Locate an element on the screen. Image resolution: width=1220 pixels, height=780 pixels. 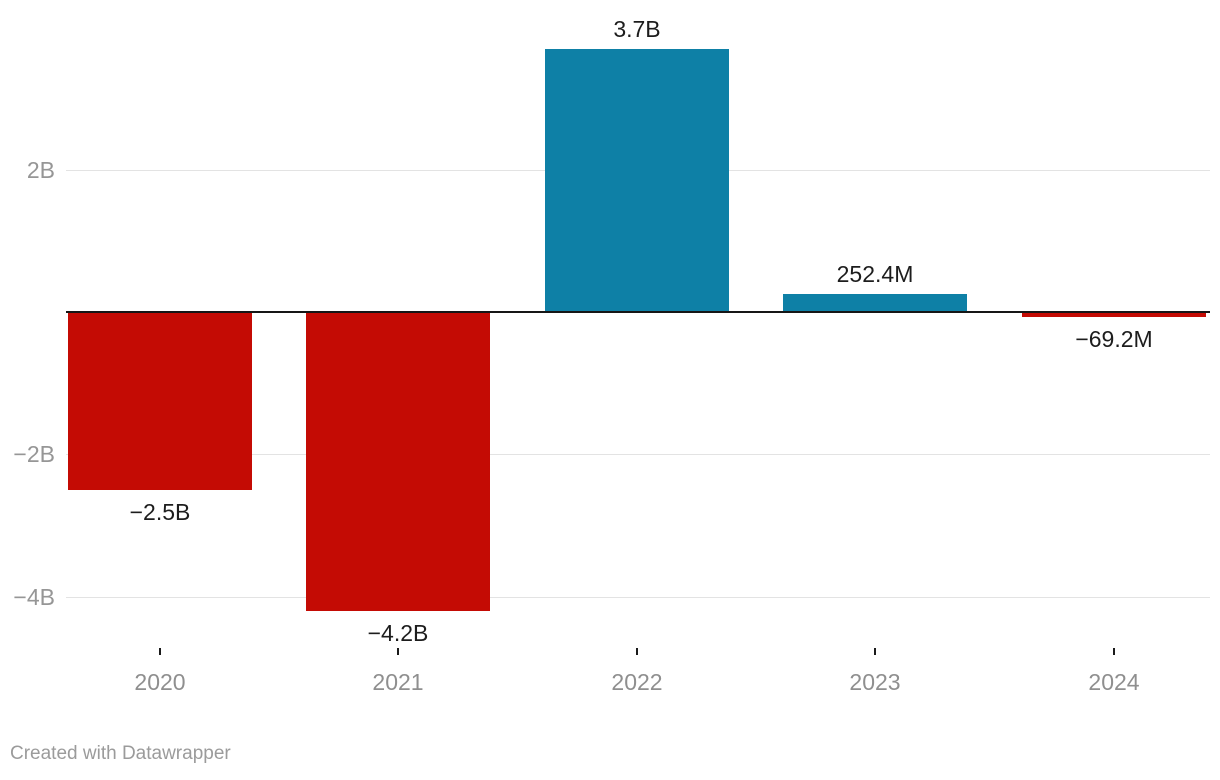
value-label-2020: −2.5B is located at coordinates (160, 512).